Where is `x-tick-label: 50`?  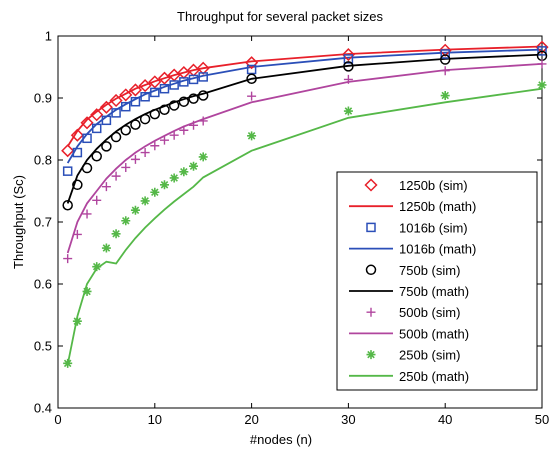
x-tick-label: 50 is located at coordinates (542, 419).